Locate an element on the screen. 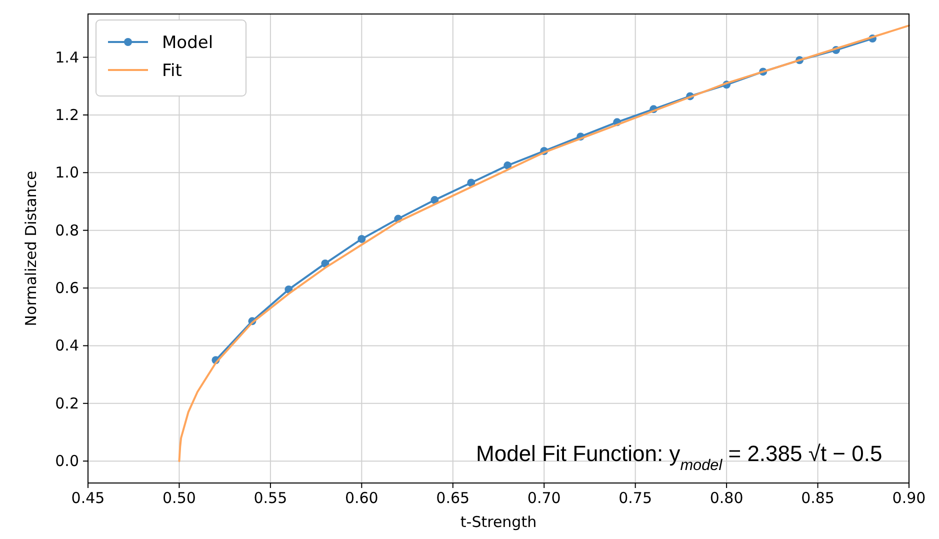 The height and width of the screenshot is (539, 939). y-tick-label: 1.2 is located at coordinates (67, 115).